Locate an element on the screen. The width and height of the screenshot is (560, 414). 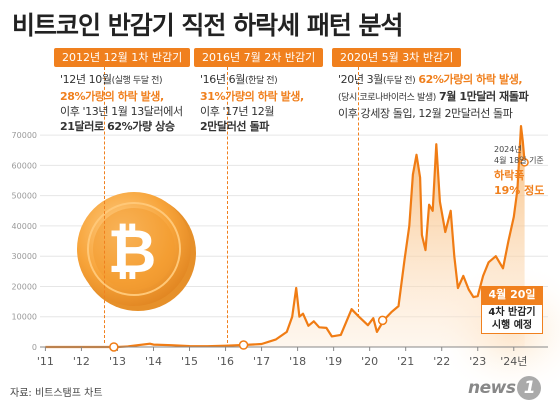
h3-drop: 62%가량의 하락 발생, is located at coordinates (470, 79).